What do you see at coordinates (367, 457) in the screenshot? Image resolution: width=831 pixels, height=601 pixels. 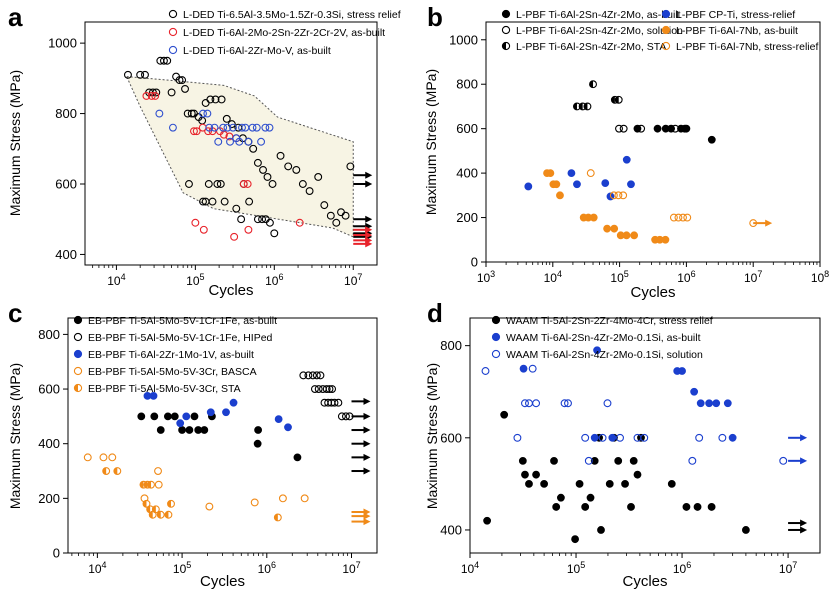 I see `runout-arrow-c-4-head` at bounding box center [367, 457].